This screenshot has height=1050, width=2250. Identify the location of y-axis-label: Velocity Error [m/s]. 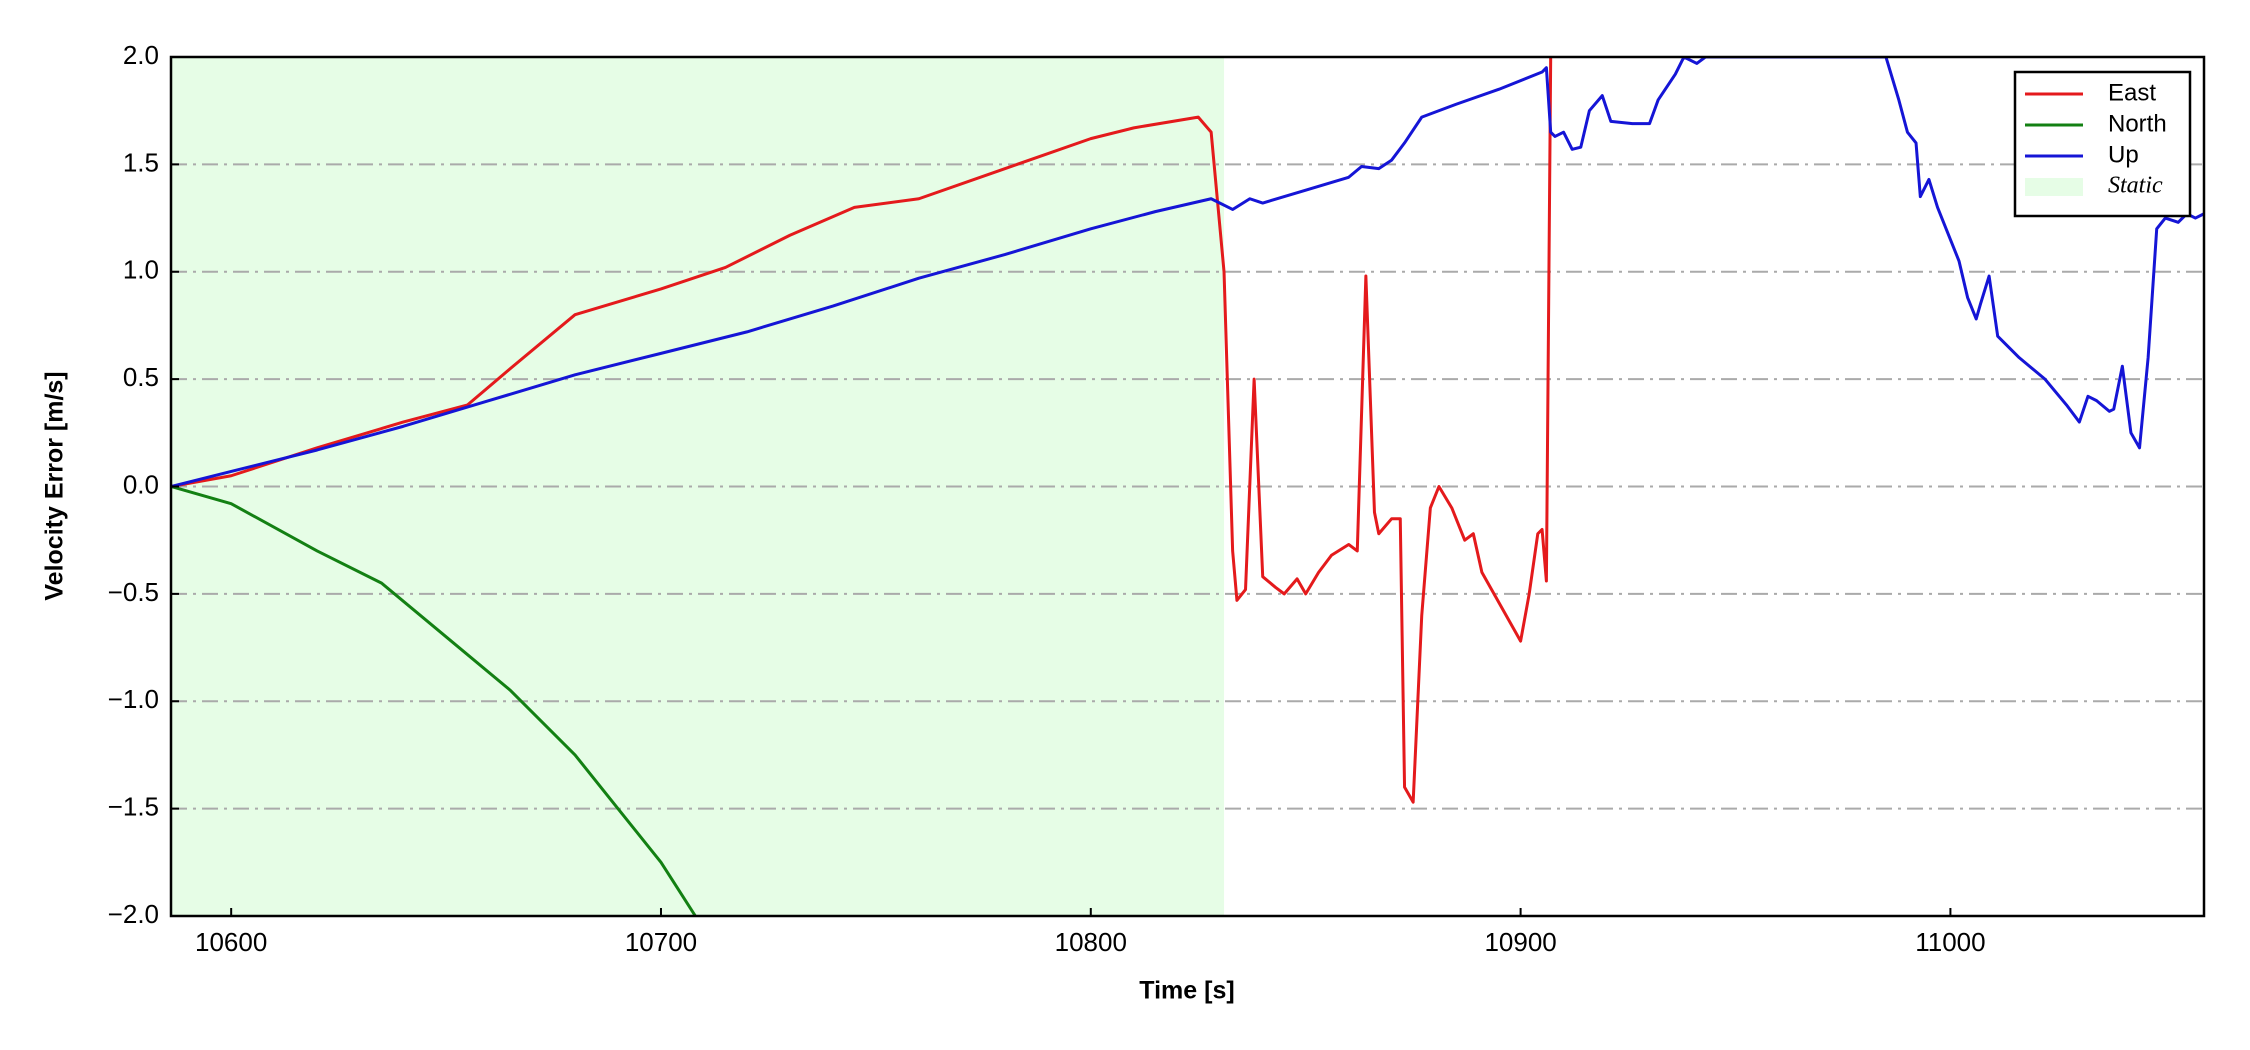
(55, 485).